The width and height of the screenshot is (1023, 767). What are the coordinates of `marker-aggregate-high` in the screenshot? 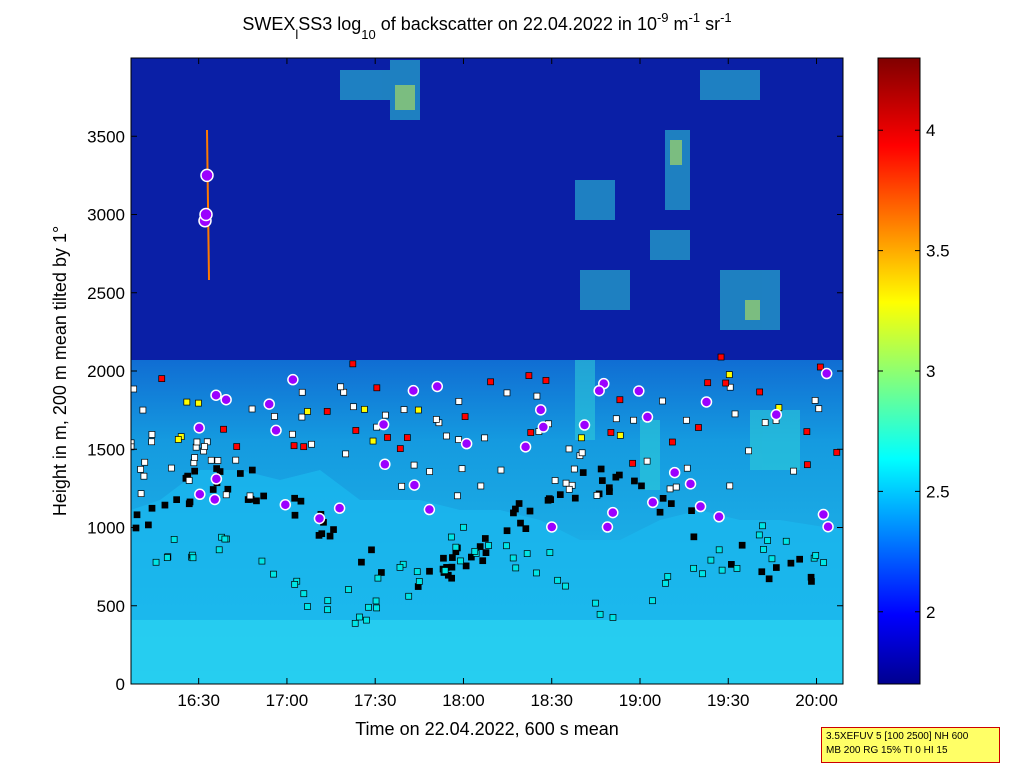 It's located at (206, 214).